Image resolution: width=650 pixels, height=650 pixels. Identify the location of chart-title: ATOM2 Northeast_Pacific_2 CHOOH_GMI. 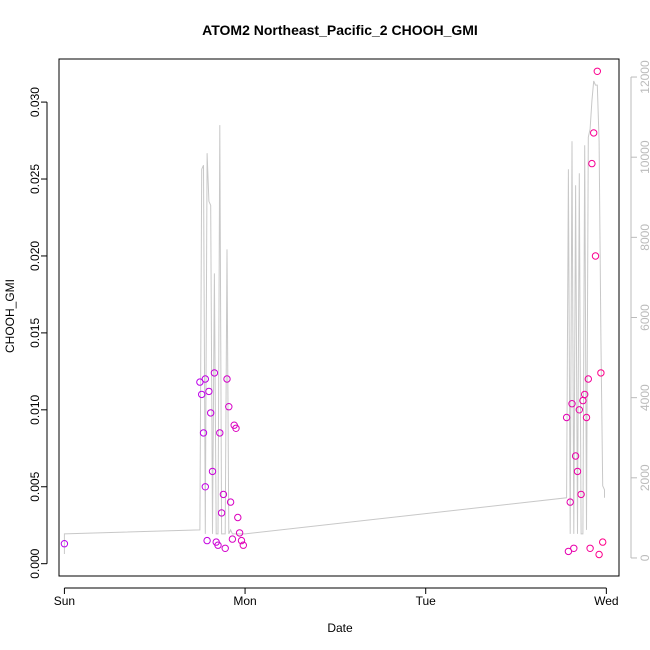
(340, 30).